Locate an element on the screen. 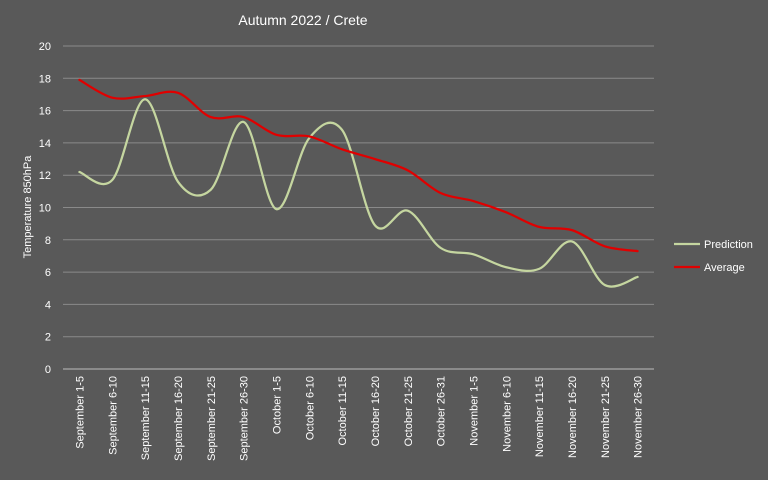  x-tick-label: October 1-5 is located at coordinates (277, 405).